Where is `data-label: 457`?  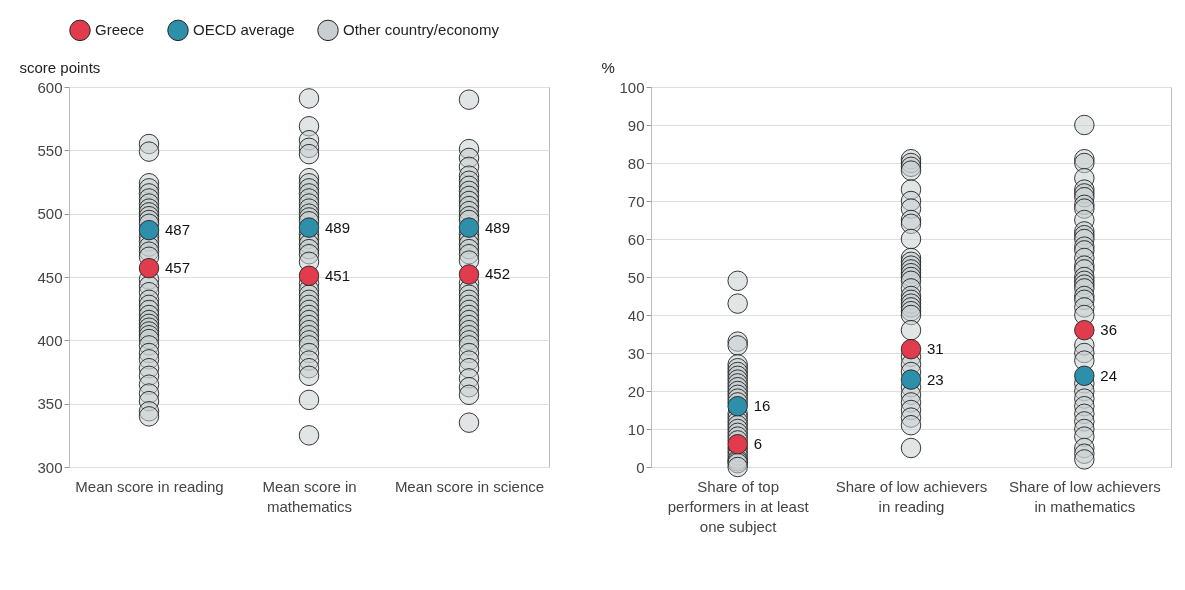 data-label: 457 is located at coordinates (178, 268).